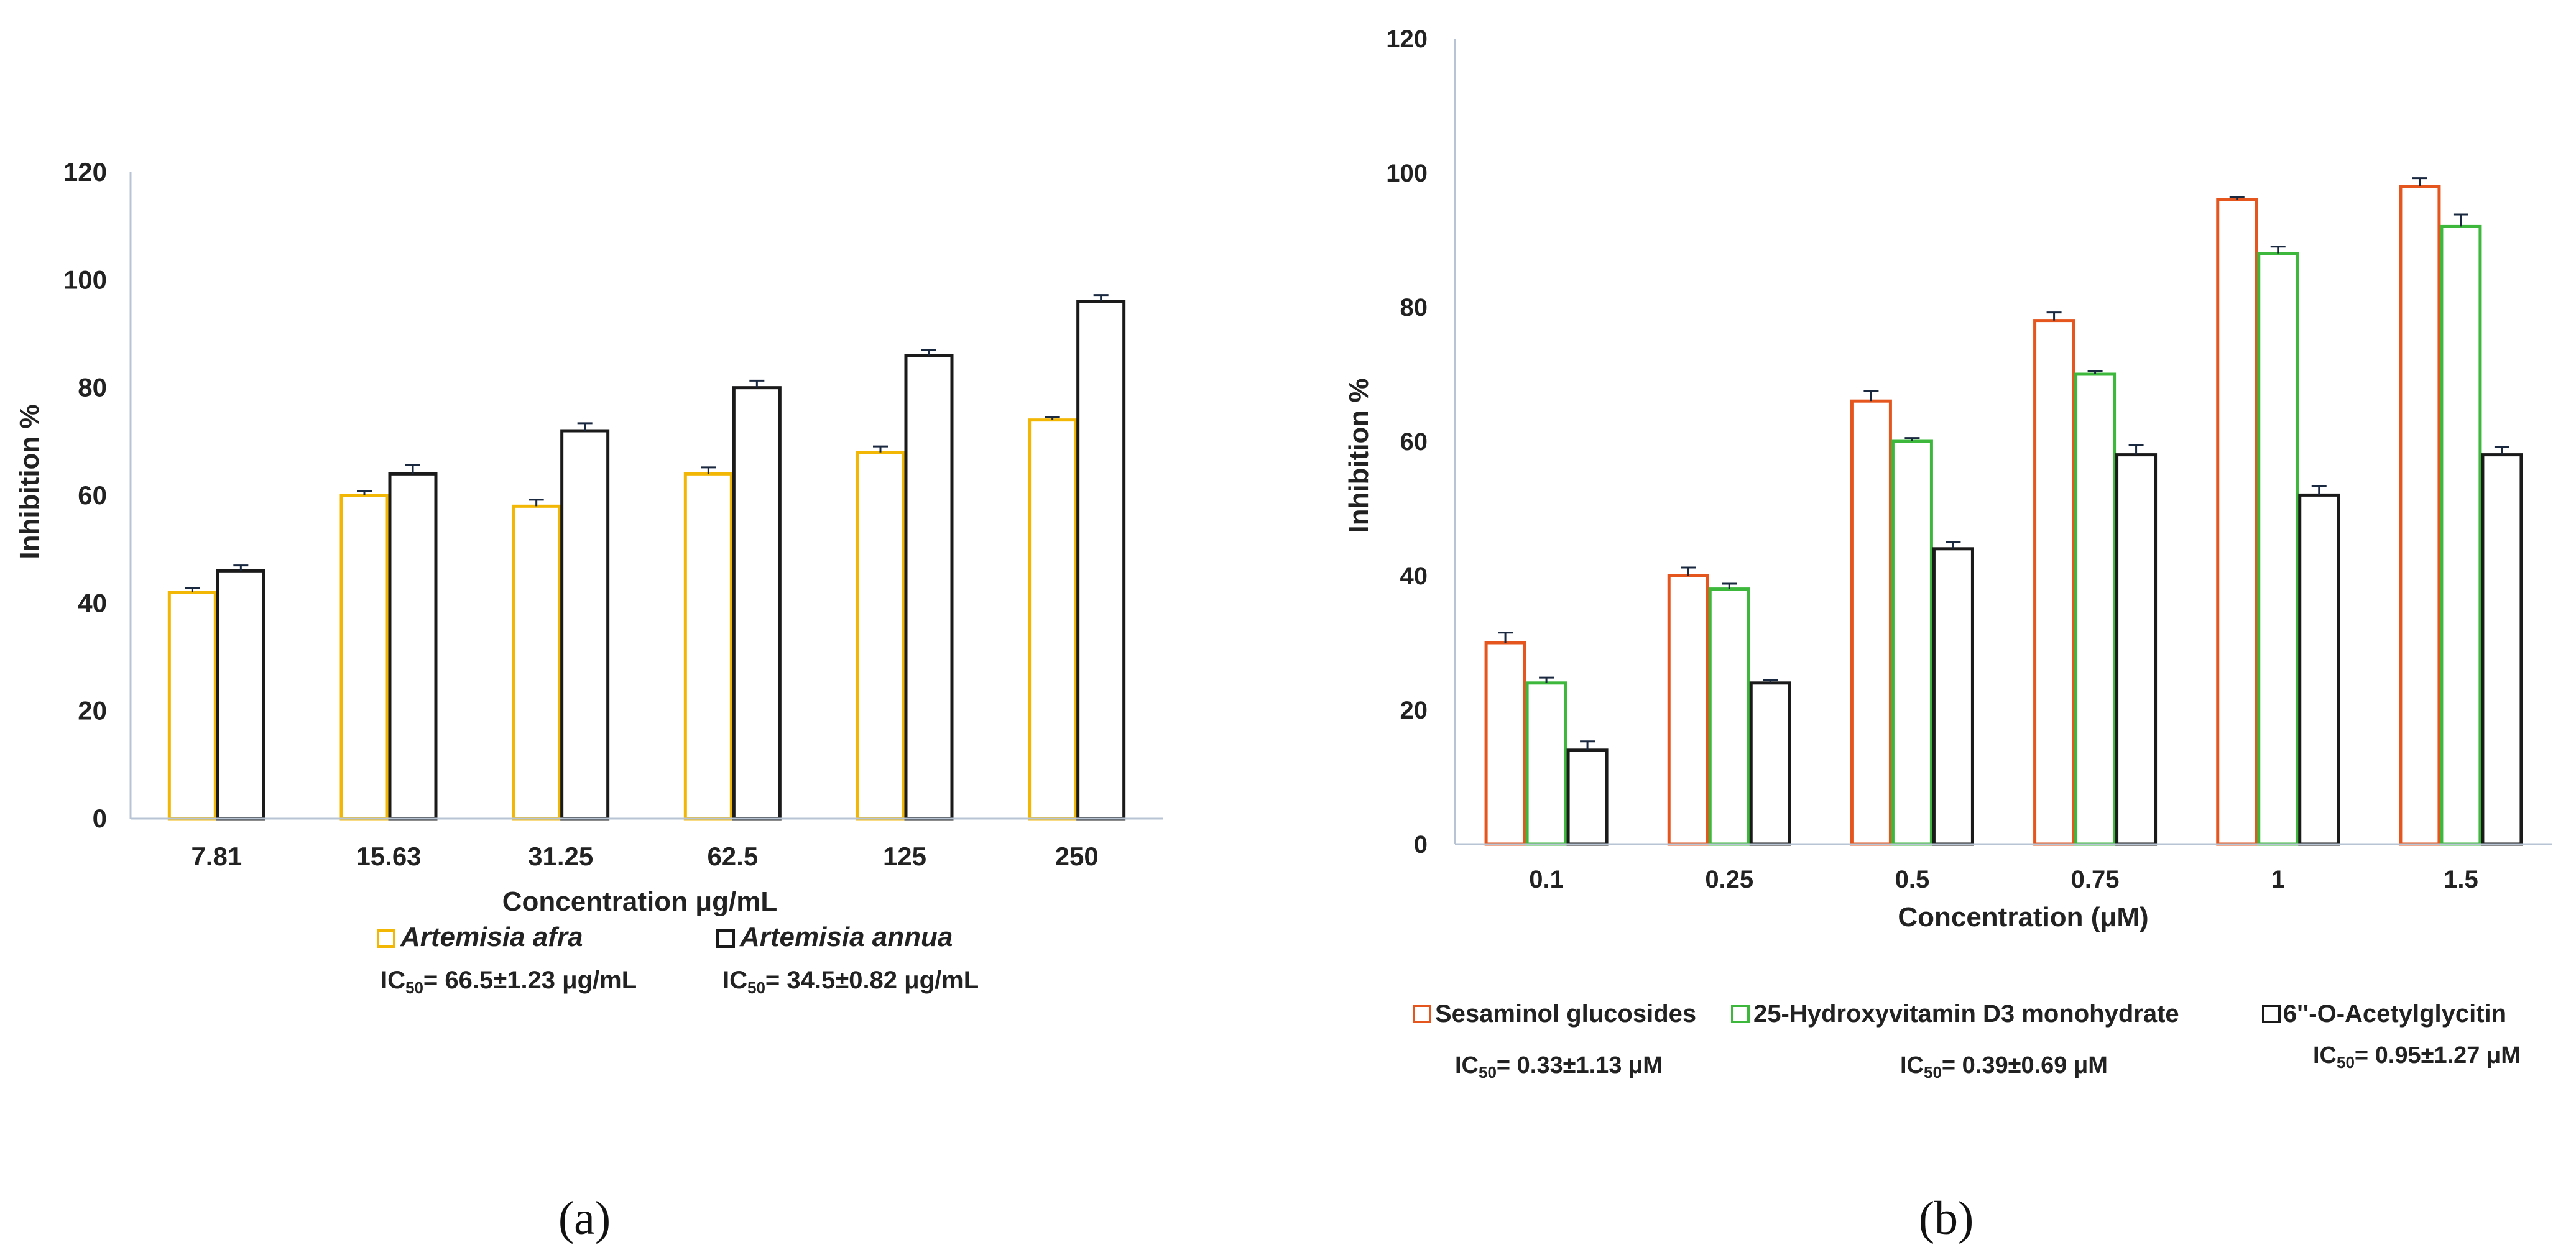 This screenshot has height=1260, width=2576. What do you see at coordinates (1414, 710) in the screenshot?
I see `chart-b-y-tick-label: 20` at bounding box center [1414, 710].